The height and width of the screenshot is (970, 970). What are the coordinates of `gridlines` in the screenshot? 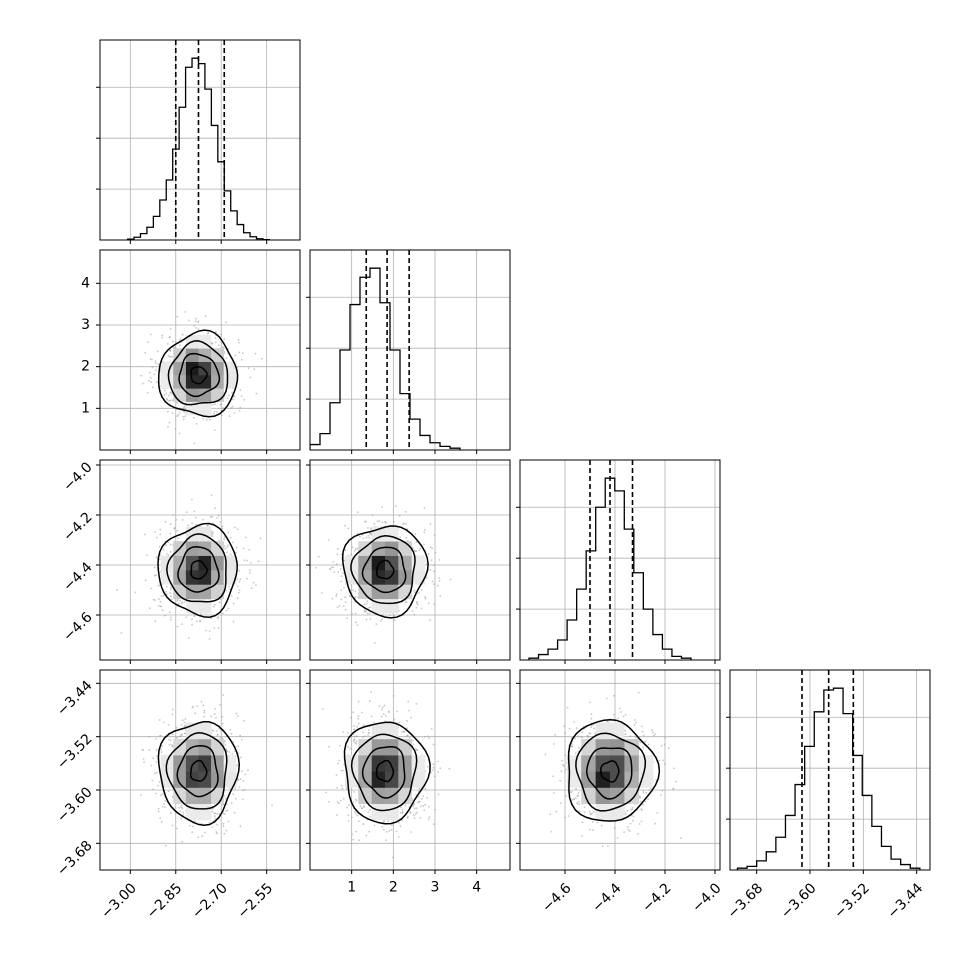 It's located at (830, 770).